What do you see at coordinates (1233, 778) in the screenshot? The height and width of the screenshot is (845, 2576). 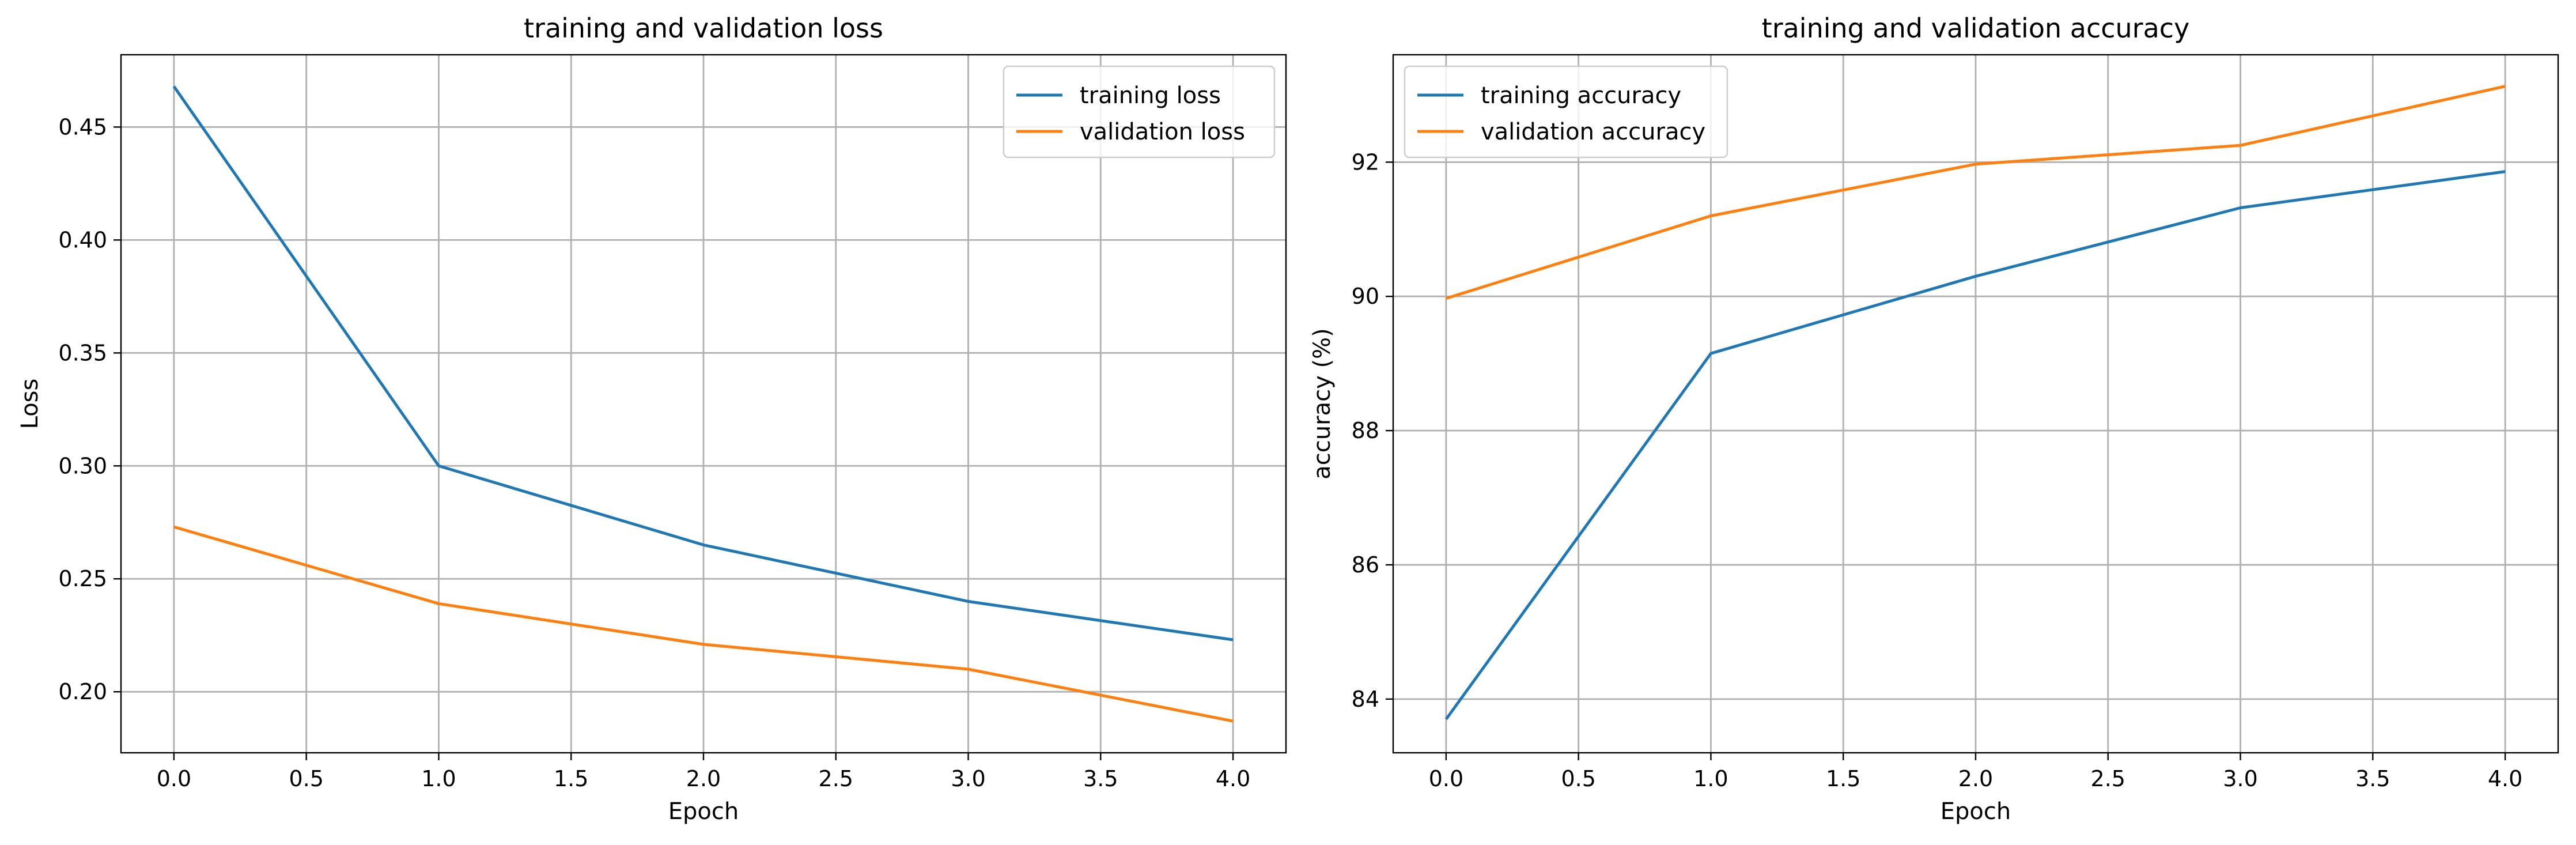 I see `loss-x-tick-label-8: 4.0` at bounding box center [1233, 778].